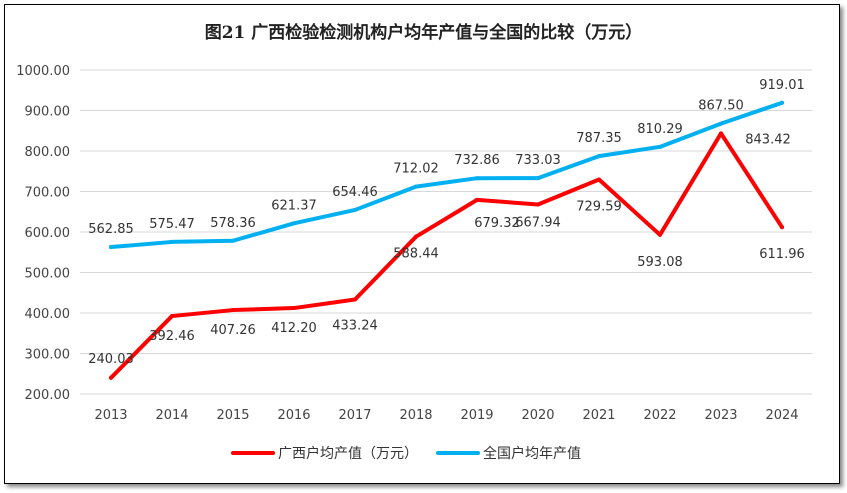  I want to click on y-tick-label: 900.00, so click(48, 112).